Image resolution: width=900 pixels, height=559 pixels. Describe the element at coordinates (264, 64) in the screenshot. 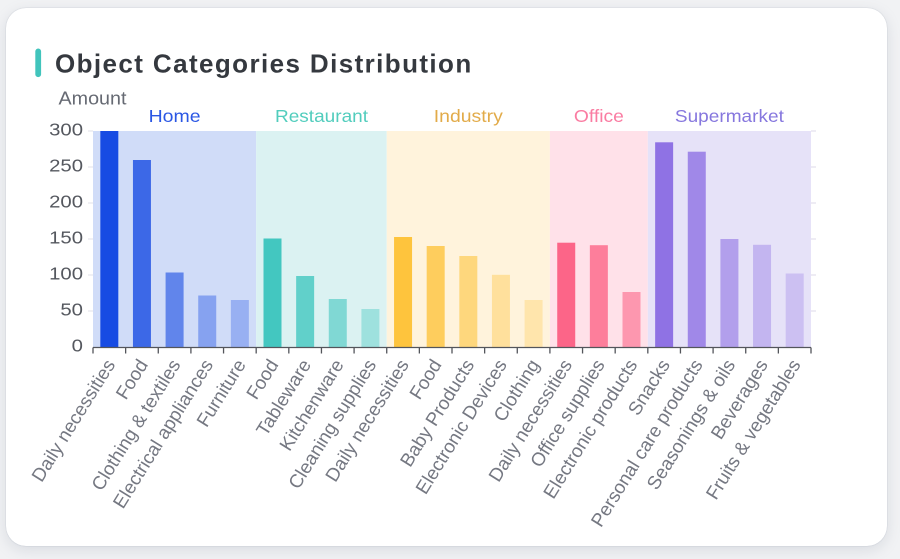

I see `svg-text: Object Categories Distribution` at that location.